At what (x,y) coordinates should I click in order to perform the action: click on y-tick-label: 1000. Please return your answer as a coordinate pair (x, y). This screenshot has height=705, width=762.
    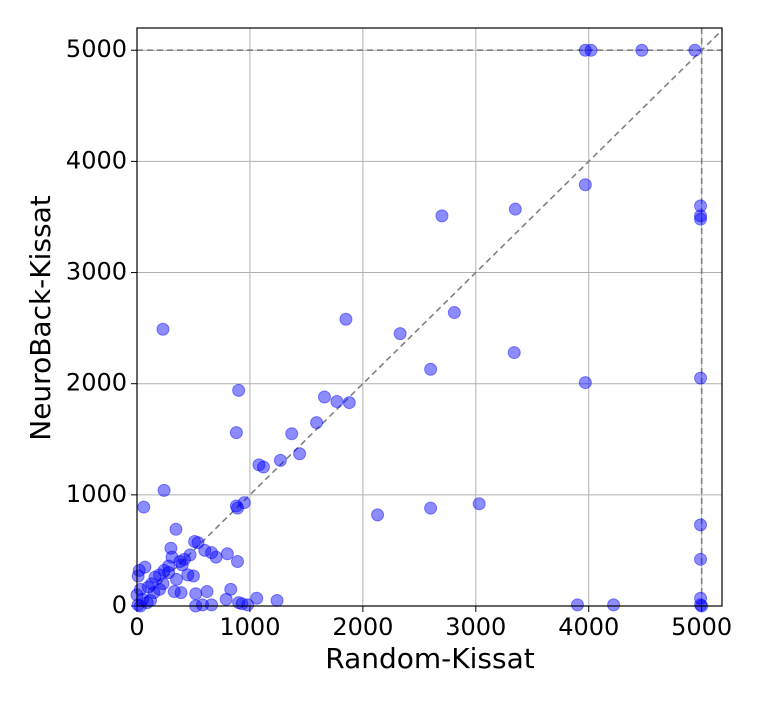
    Looking at the image, I should click on (96, 494).